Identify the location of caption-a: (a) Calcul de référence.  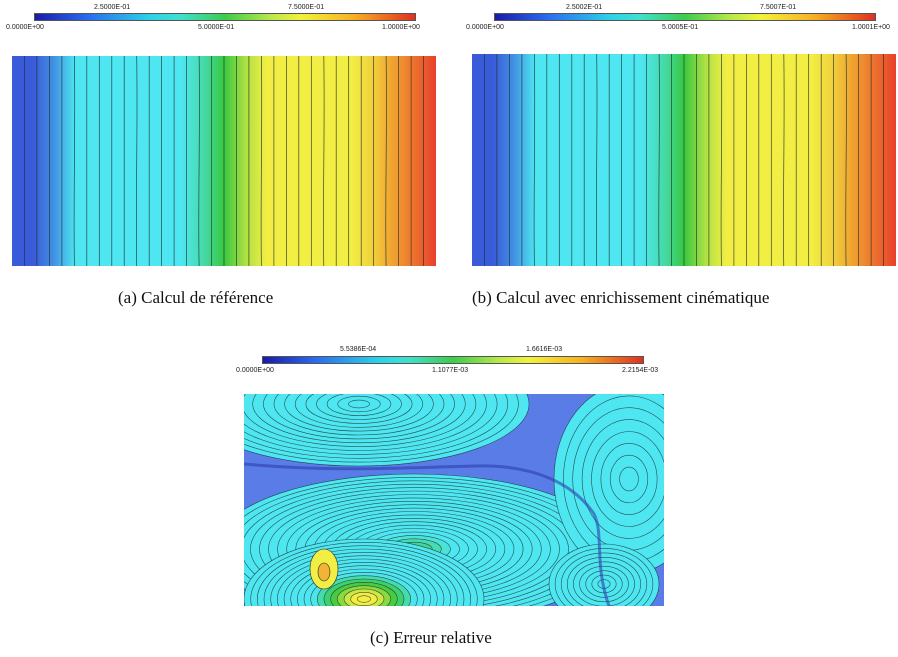
(196, 297).